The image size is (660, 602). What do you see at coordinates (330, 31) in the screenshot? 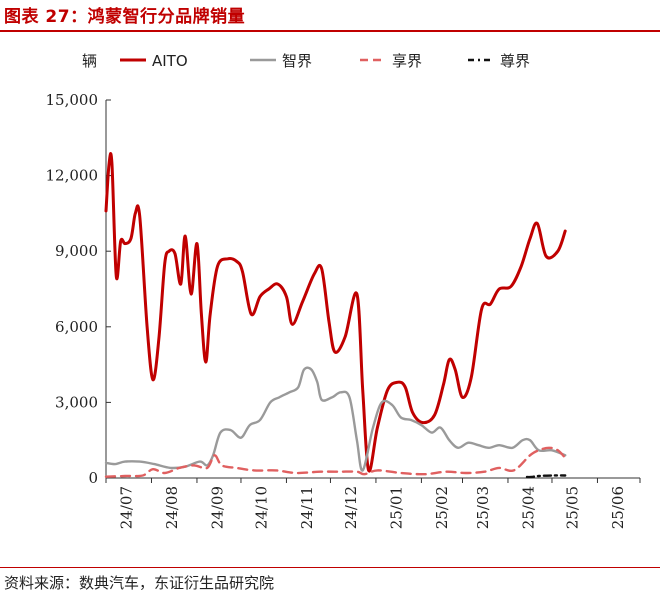
I see `title-rule` at bounding box center [330, 31].